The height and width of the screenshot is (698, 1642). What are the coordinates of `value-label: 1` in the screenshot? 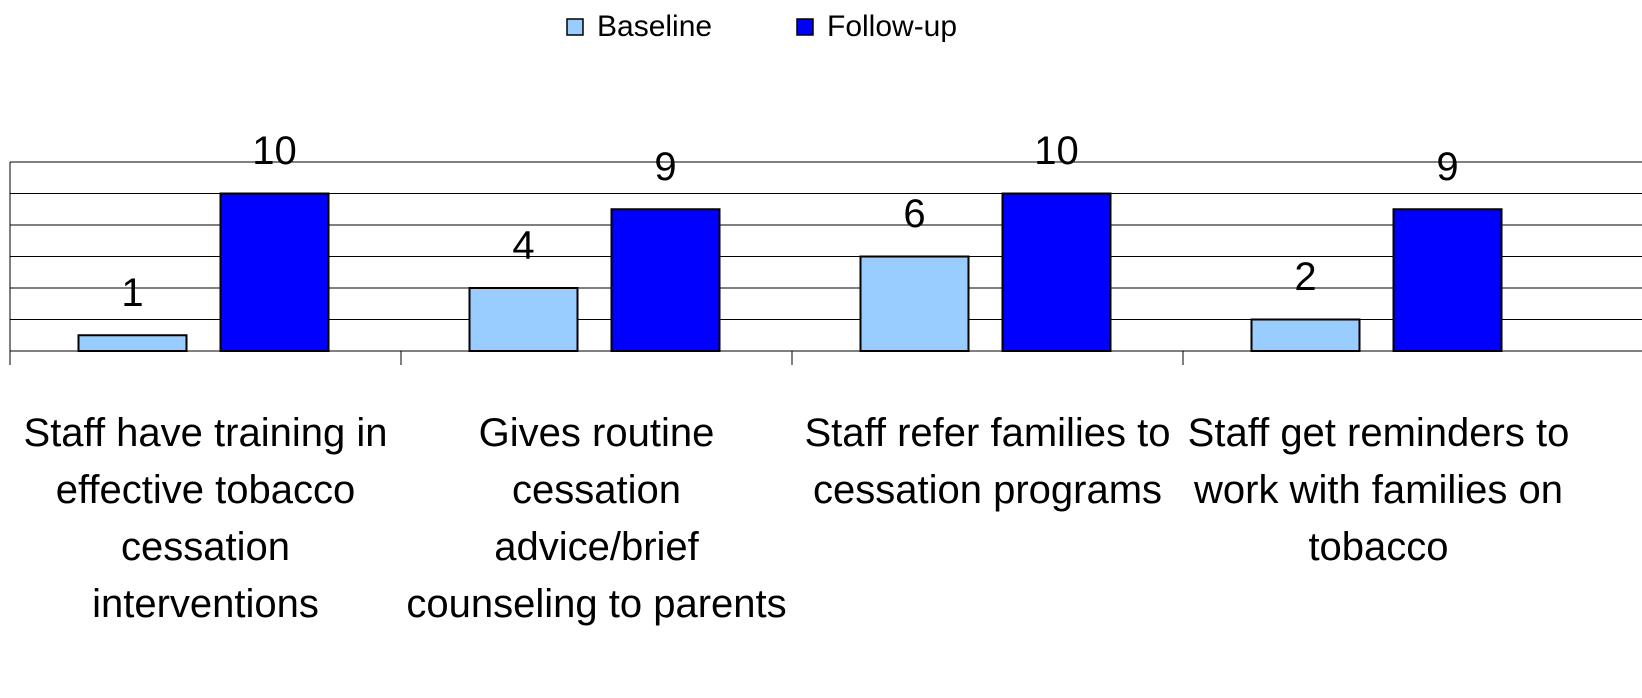 It's located at (132, 293).